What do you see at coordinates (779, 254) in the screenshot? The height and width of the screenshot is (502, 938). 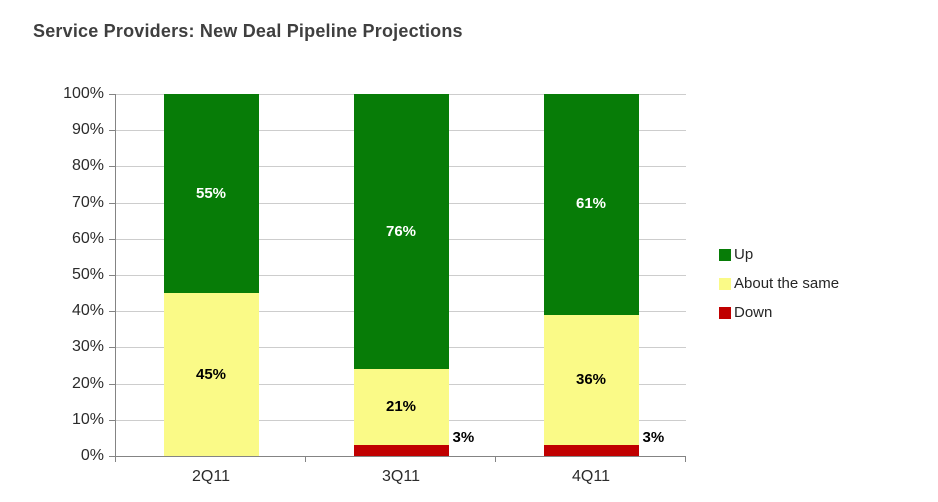 I see `legend-item-up: Up` at bounding box center [779, 254].